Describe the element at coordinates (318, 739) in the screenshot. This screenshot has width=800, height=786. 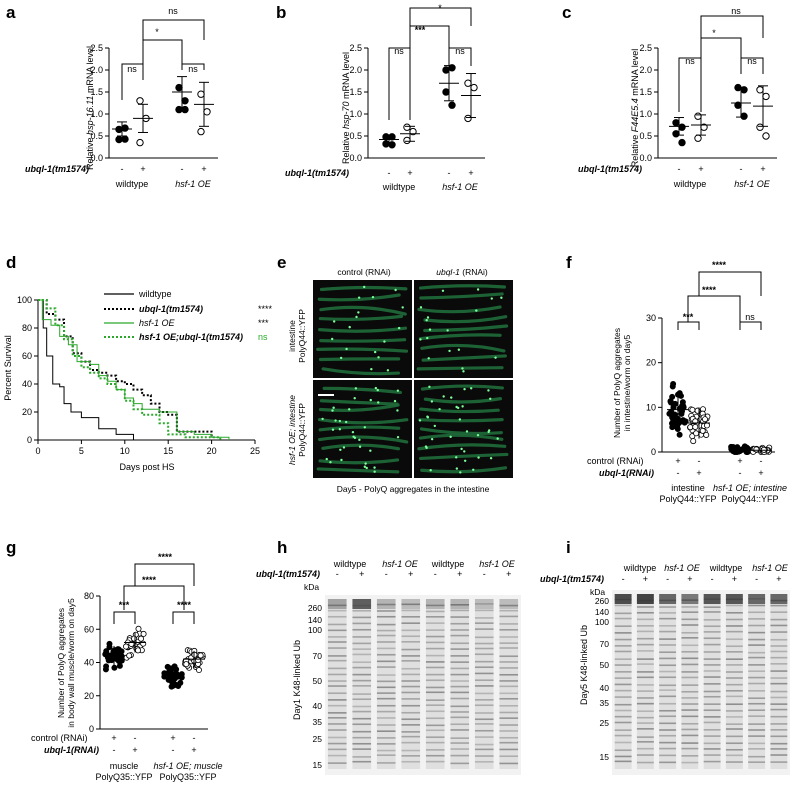
I see `marker-label: 25` at that location.